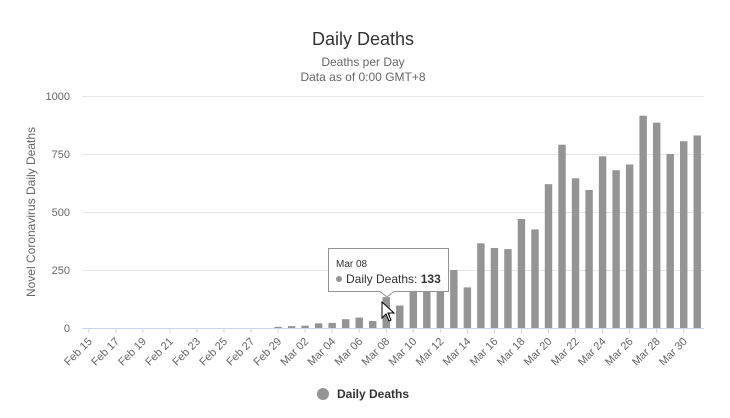 The image size is (730, 418). I want to click on y-tick-label: 500, so click(61, 213).